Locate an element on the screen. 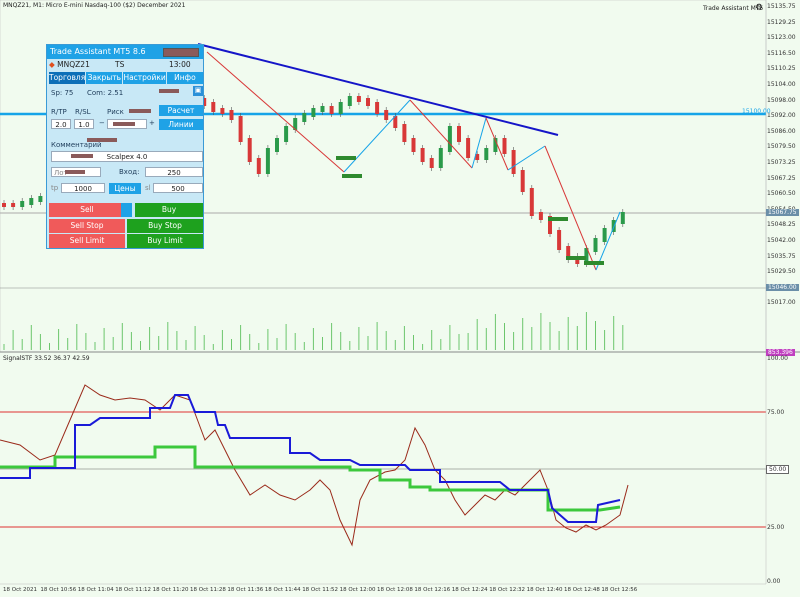 Image resolution: width=800 pixels, height=597 pixels. buy-limit-button: Buy Limit is located at coordinates (165, 241).